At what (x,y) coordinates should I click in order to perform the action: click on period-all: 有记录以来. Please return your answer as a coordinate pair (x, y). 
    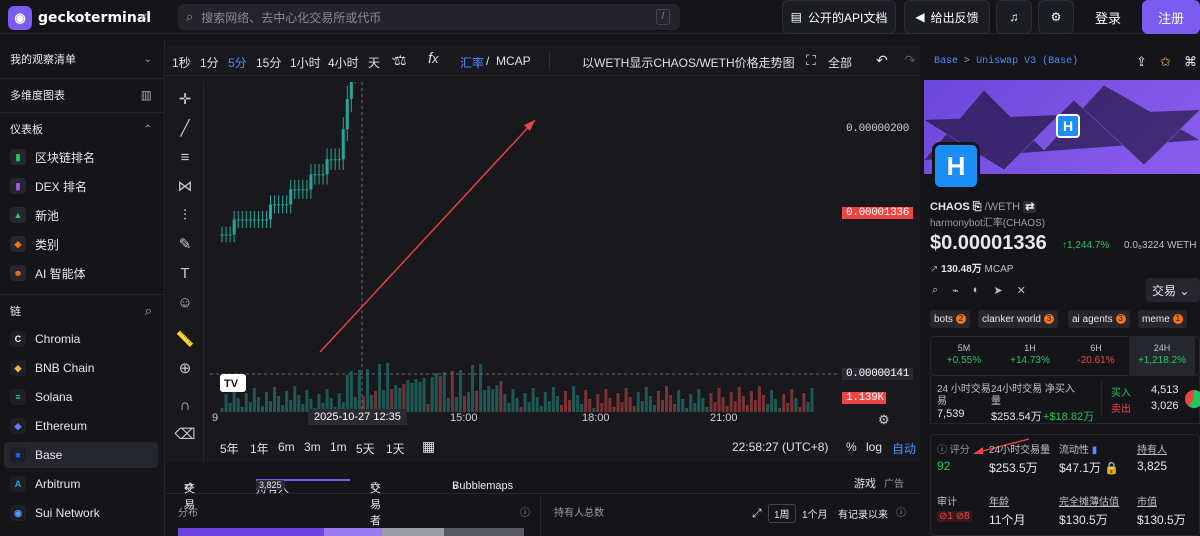
    Looking at the image, I should click on (863, 515).